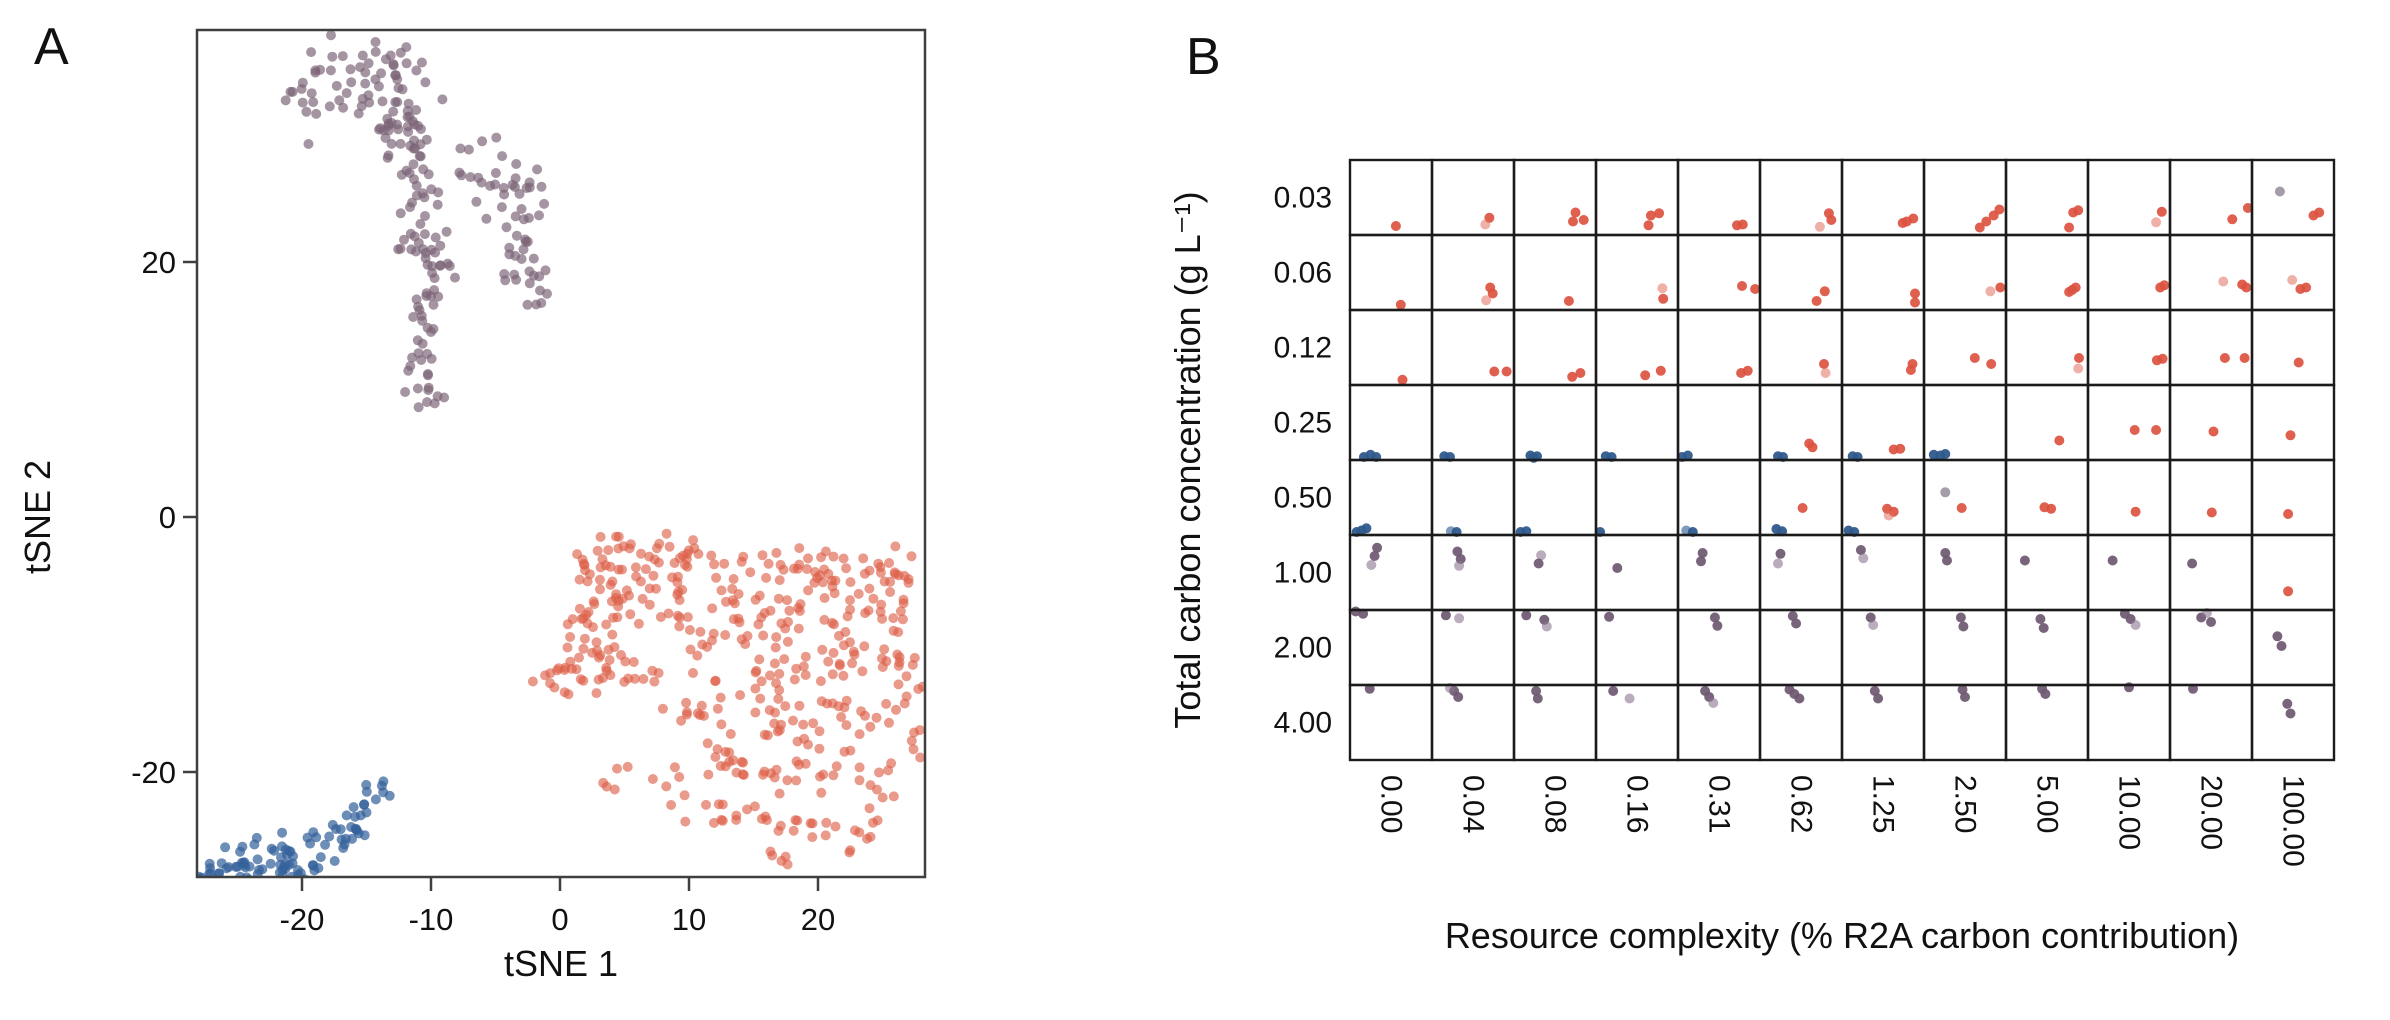 The height and width of the screenshot is (1020, 2390). I want to click on facet-cell-r2c3, so click(1653, 373).